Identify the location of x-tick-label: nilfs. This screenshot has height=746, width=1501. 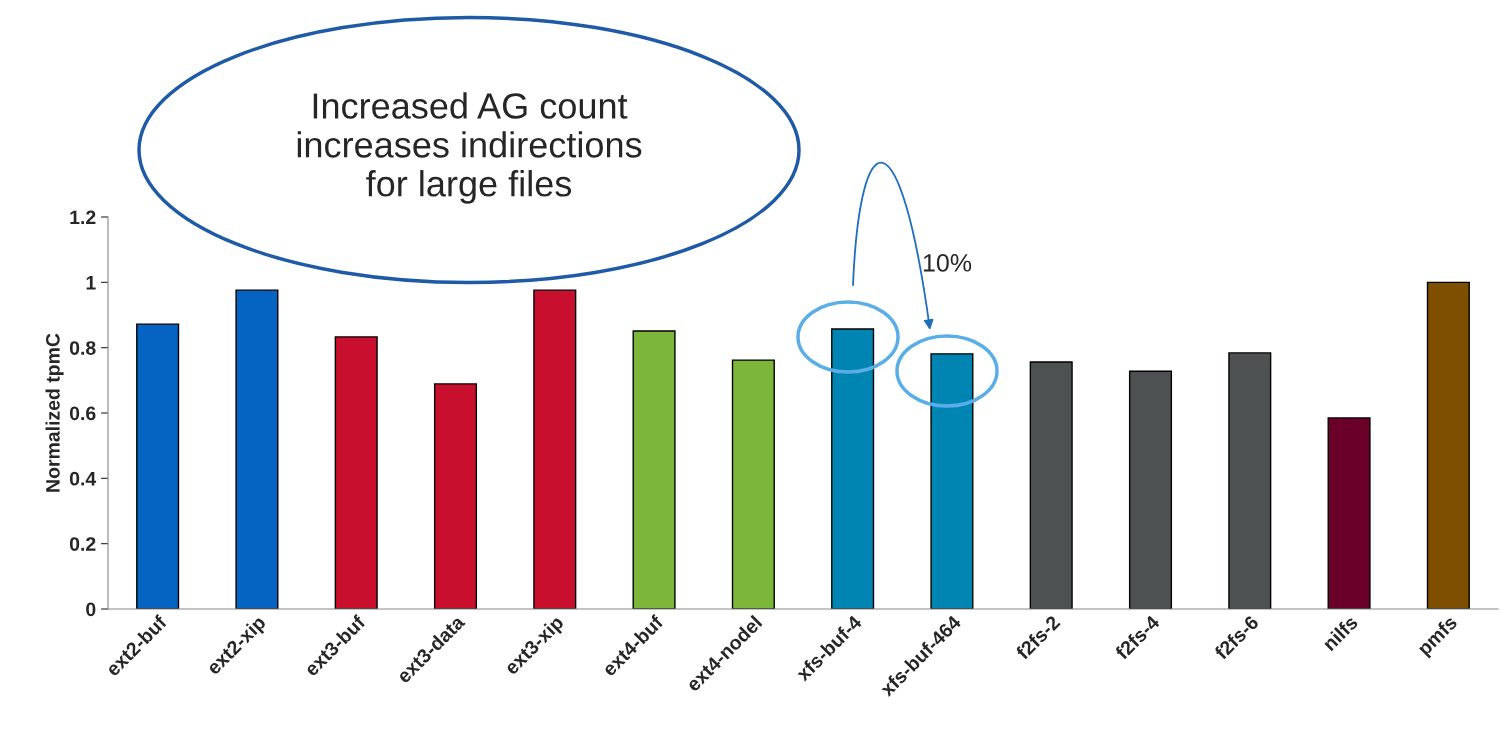
(1340, 633).